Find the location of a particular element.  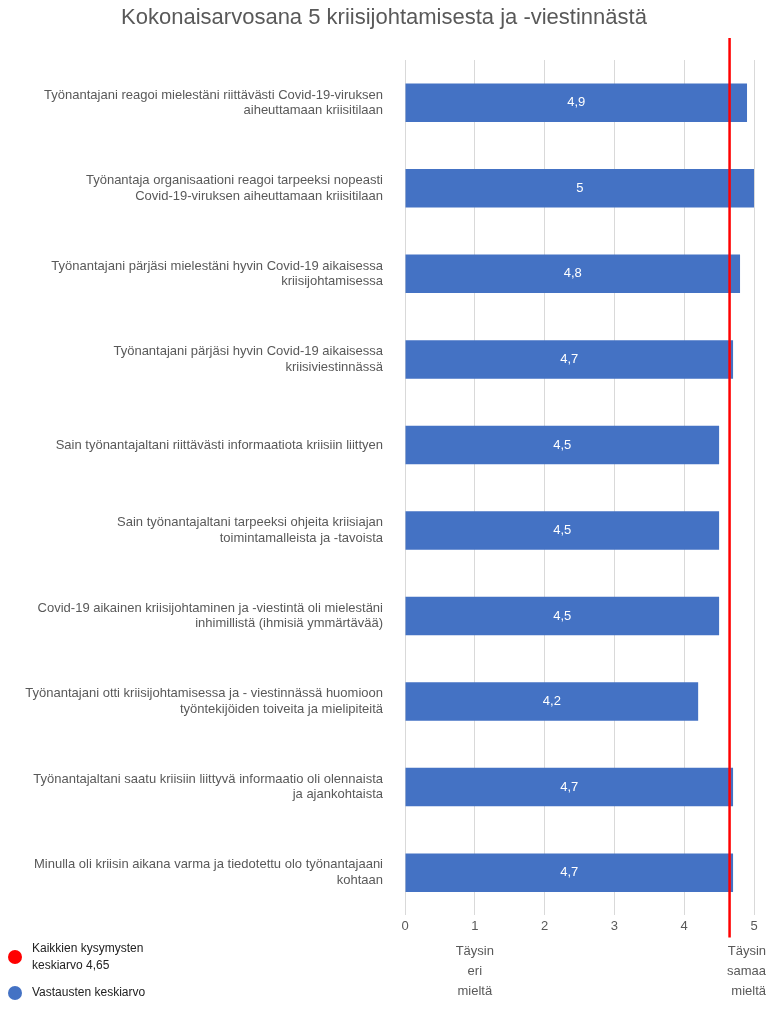

x-tick-label: 0 is located at coordinates (405, 925).